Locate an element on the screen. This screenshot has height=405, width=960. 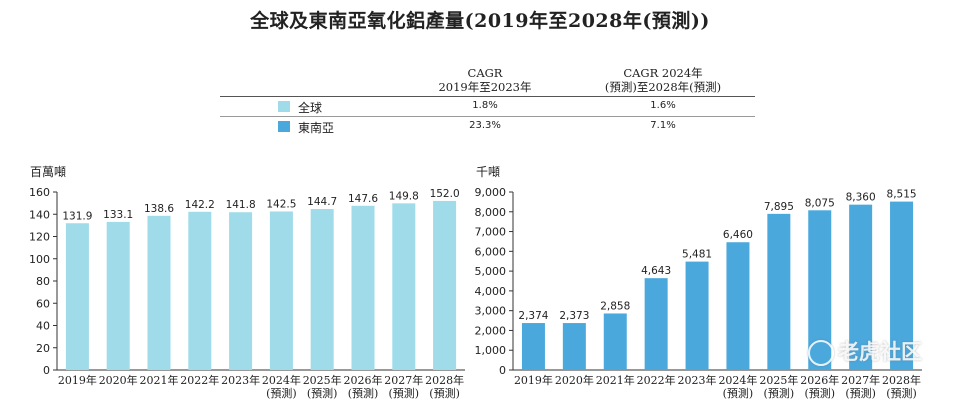
x-tick-label: 2023年 is located at coordinates (240, 380).